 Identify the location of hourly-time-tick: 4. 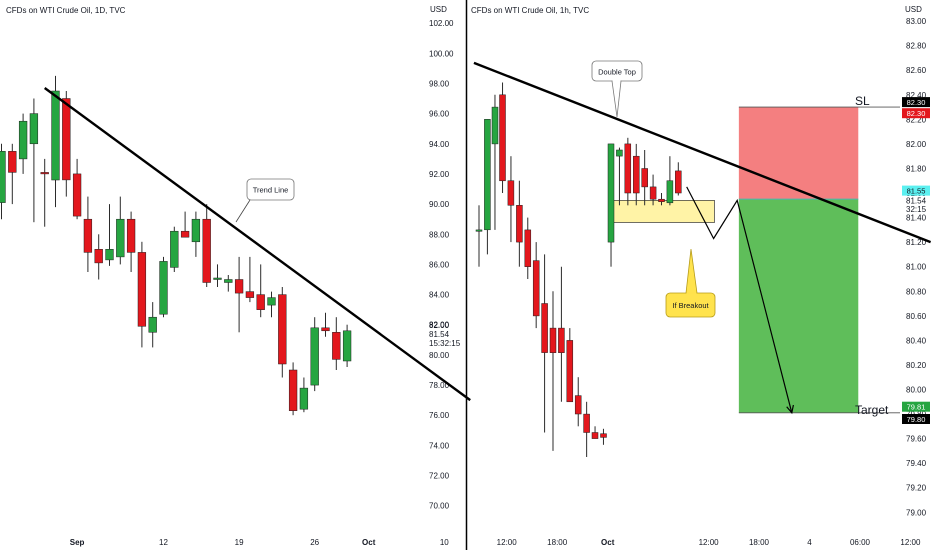
(809, 542).